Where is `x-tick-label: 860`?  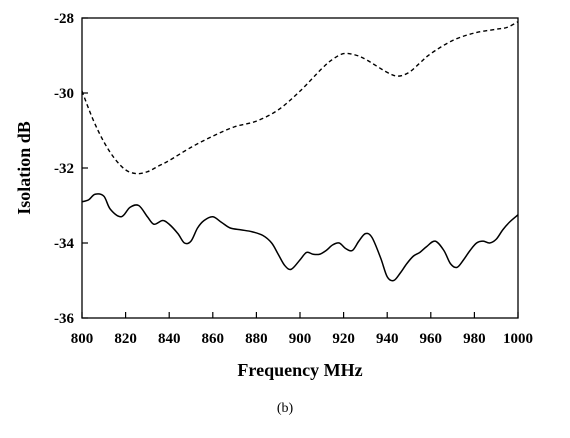 x-tick-label: 860 is located at coordinates (213, 339).